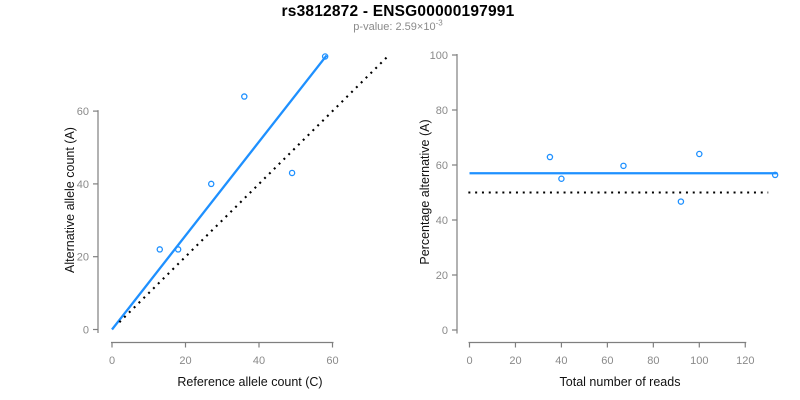 The image size is (800, 400). What do you see at coordinates (745, 361) in the screenshot?
I see `x-tick-label: 120` at bounding box center [745, 361].